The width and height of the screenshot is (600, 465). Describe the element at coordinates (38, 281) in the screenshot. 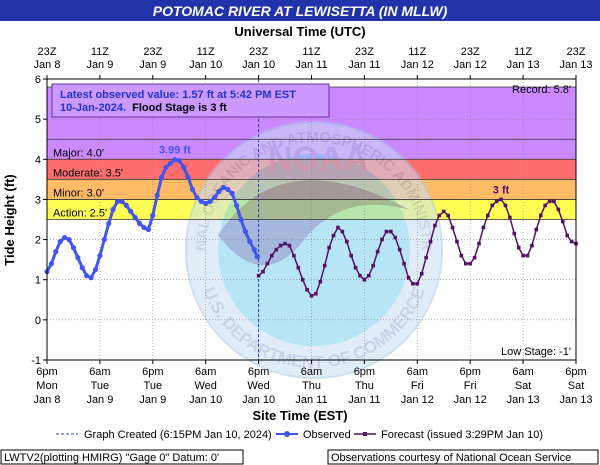

I see `y-tick-label: 1` at that location.